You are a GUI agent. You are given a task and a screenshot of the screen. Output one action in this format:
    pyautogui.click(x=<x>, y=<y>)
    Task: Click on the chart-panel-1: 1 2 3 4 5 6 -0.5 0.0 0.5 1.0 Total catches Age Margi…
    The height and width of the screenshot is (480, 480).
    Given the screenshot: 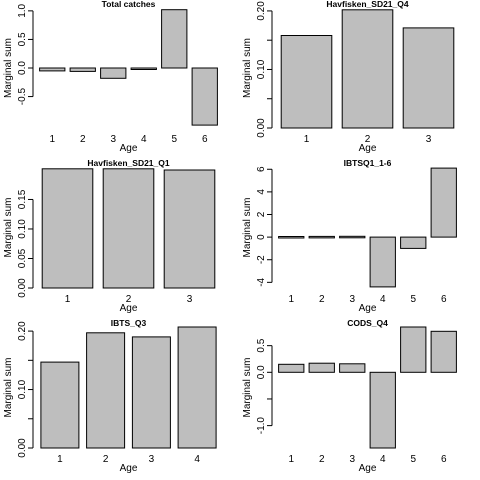 What is the action you would take?
    pyautogui.click(x=110, y=77)
    